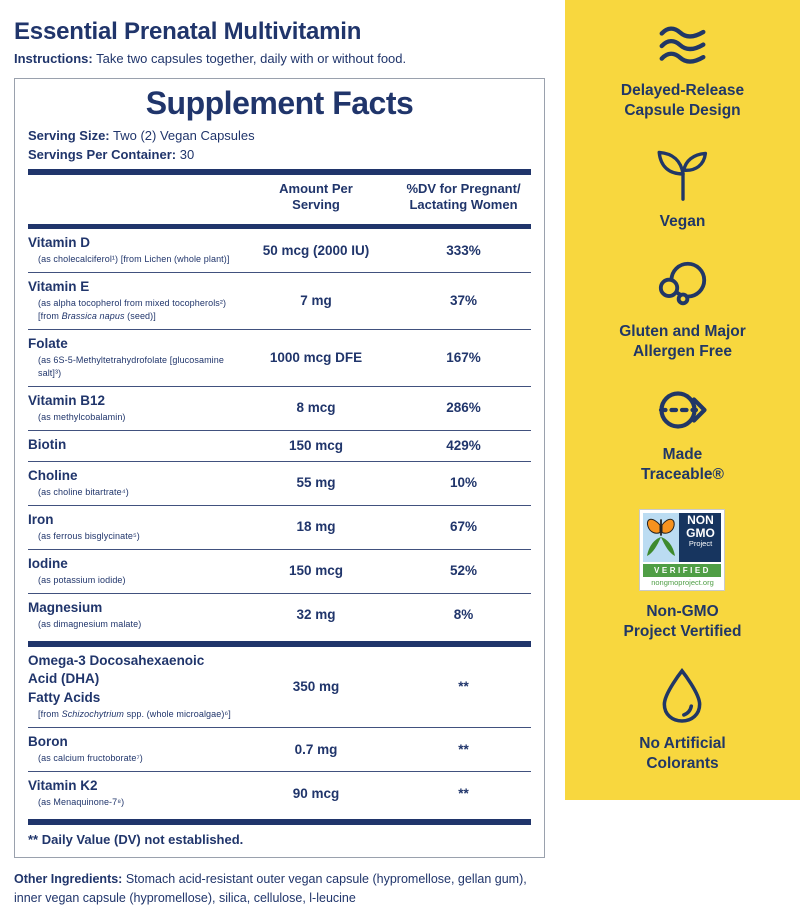 The width and height of the screenshot is (800, 908). Describe the element at coordinates (82, 579) in the screenshot. I see `nutrient-source: (as potassium iodide)` at that location.